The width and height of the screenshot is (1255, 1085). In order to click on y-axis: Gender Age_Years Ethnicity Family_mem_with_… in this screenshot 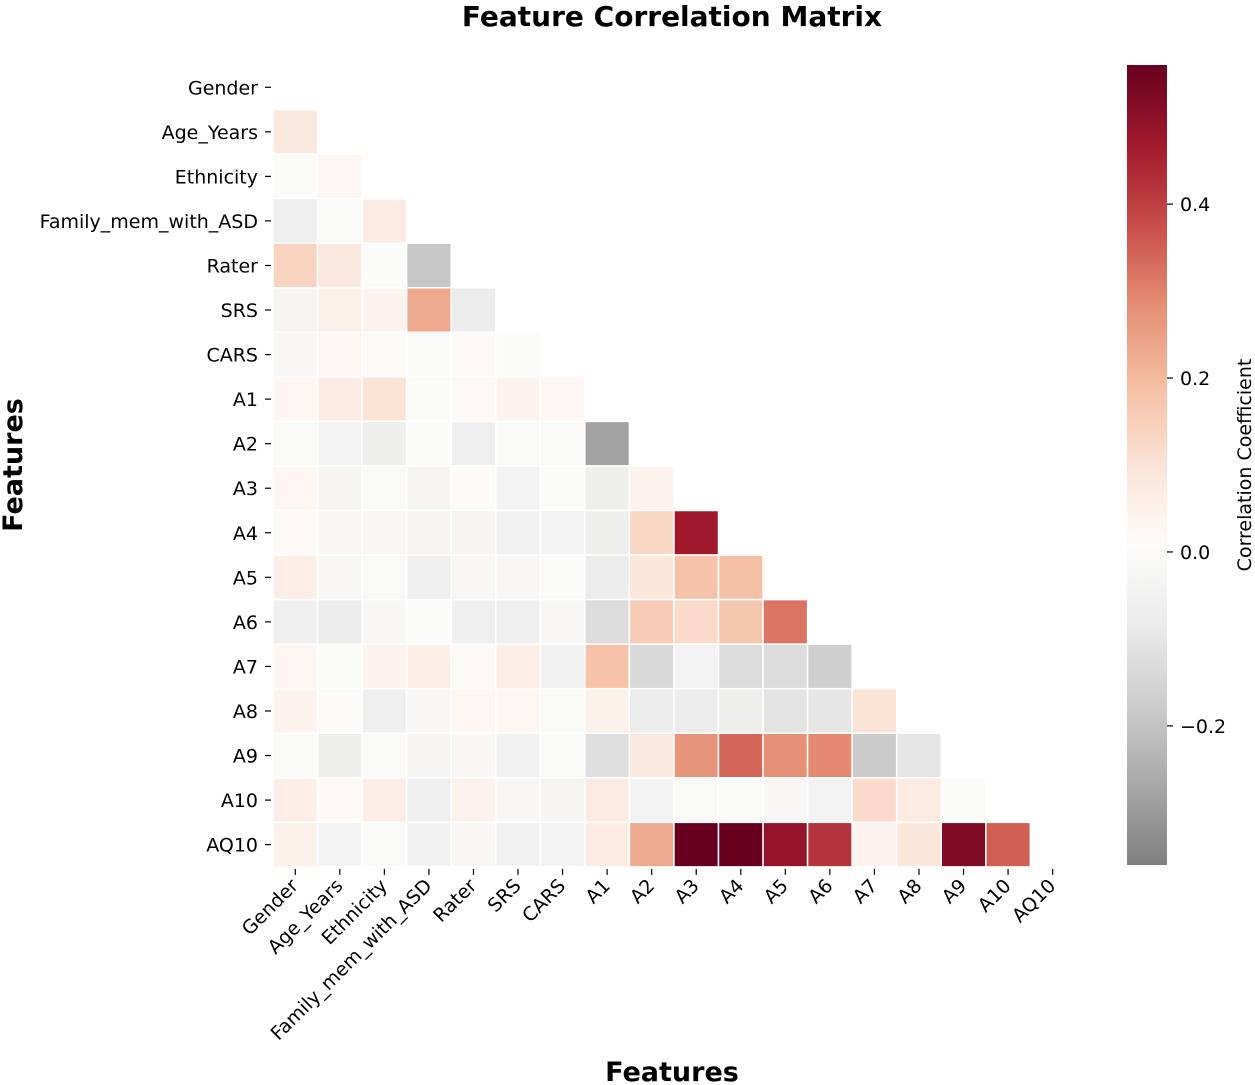, I will do `click(155, 467)`.